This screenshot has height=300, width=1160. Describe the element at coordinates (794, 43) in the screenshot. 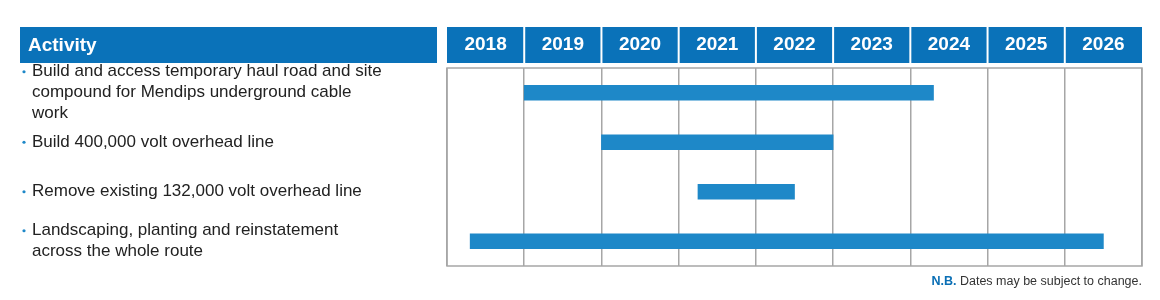

I see `x-tick-label: 2022` at that location.